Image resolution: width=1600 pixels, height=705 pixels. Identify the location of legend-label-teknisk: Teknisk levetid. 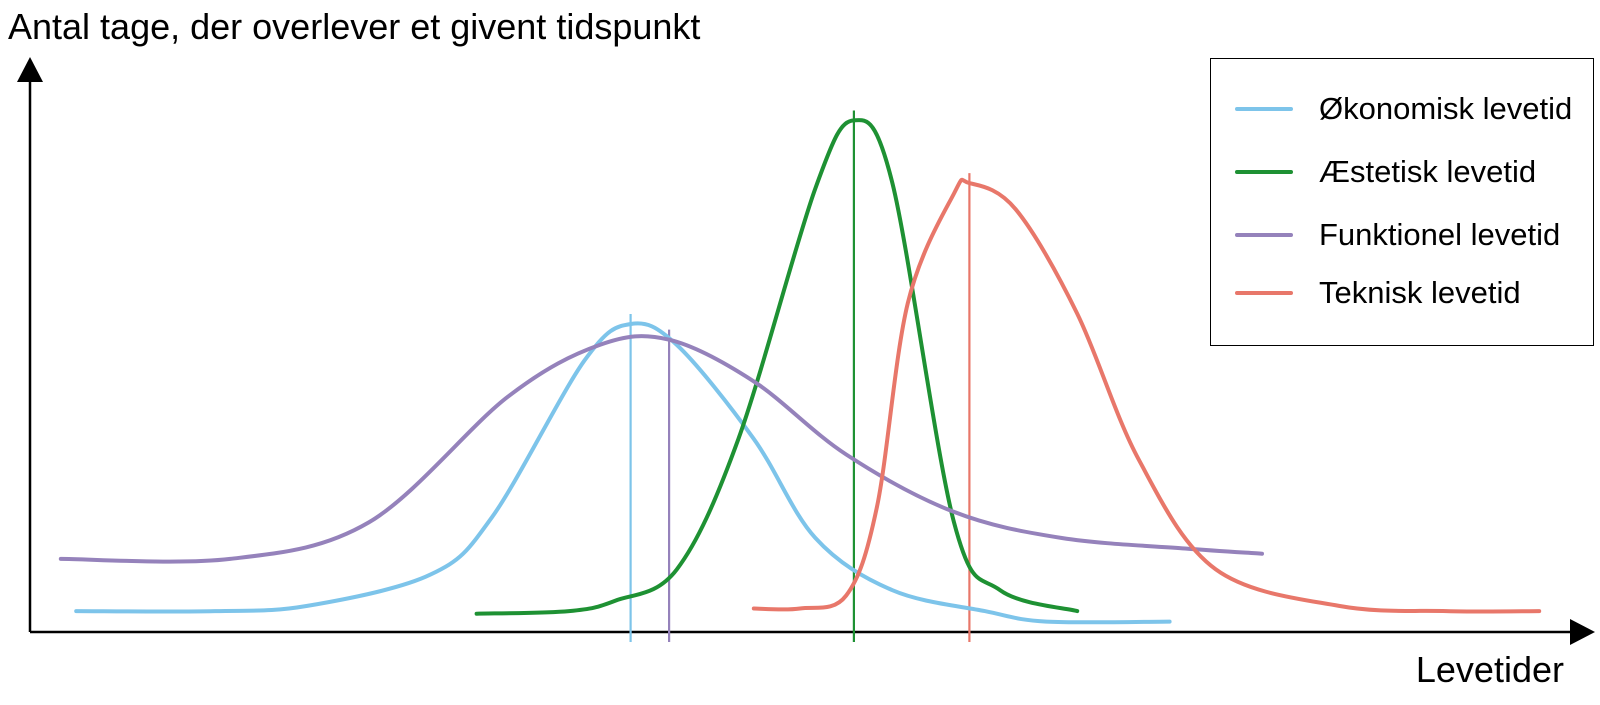
(1420, 292).